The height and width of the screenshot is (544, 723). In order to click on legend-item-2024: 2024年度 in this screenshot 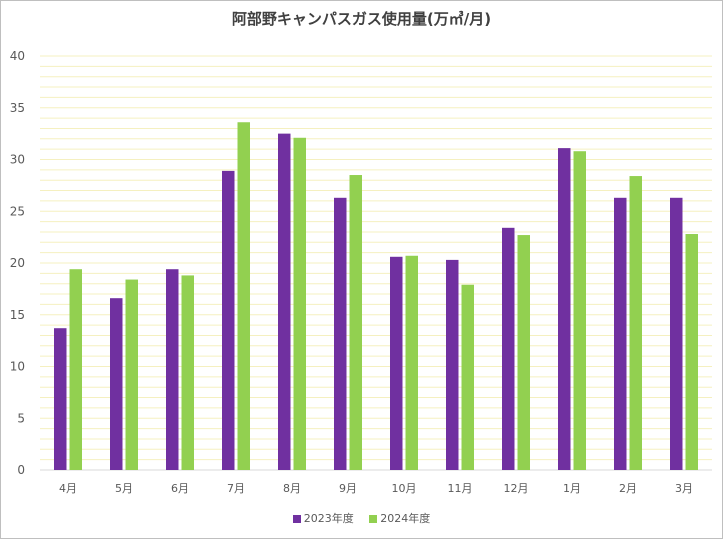, I will do `click(399, 518)`.